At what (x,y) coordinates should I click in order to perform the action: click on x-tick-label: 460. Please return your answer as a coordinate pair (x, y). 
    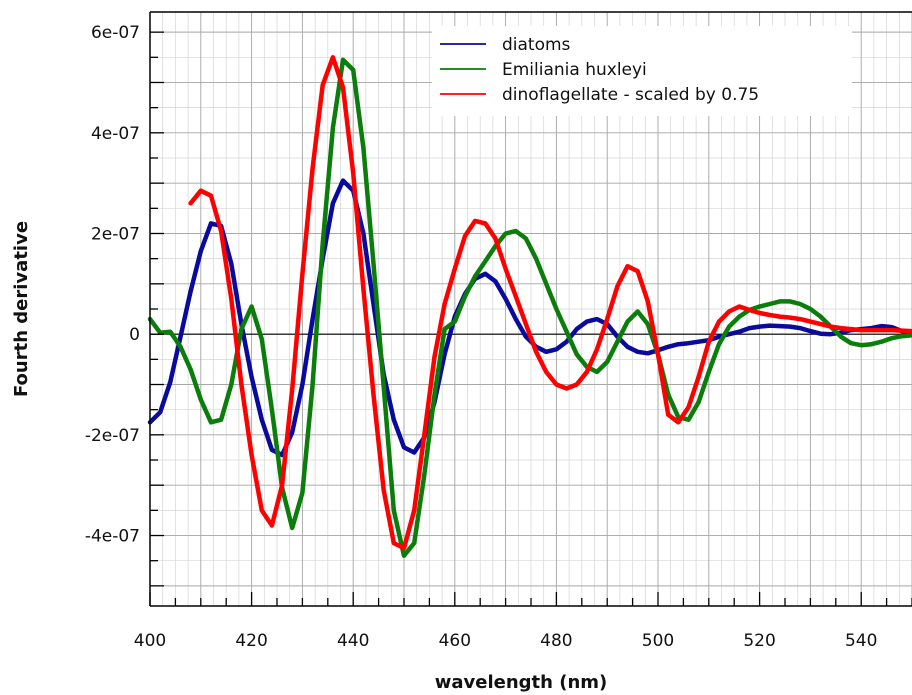
    Looking at the image, I should click on (455, 641).